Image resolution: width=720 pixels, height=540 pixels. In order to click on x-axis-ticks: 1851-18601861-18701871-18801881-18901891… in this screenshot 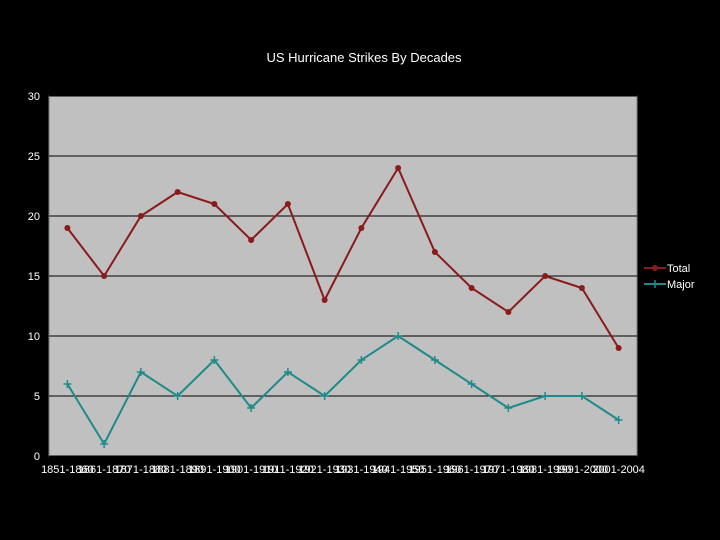, I will do `click(343, 470)`.